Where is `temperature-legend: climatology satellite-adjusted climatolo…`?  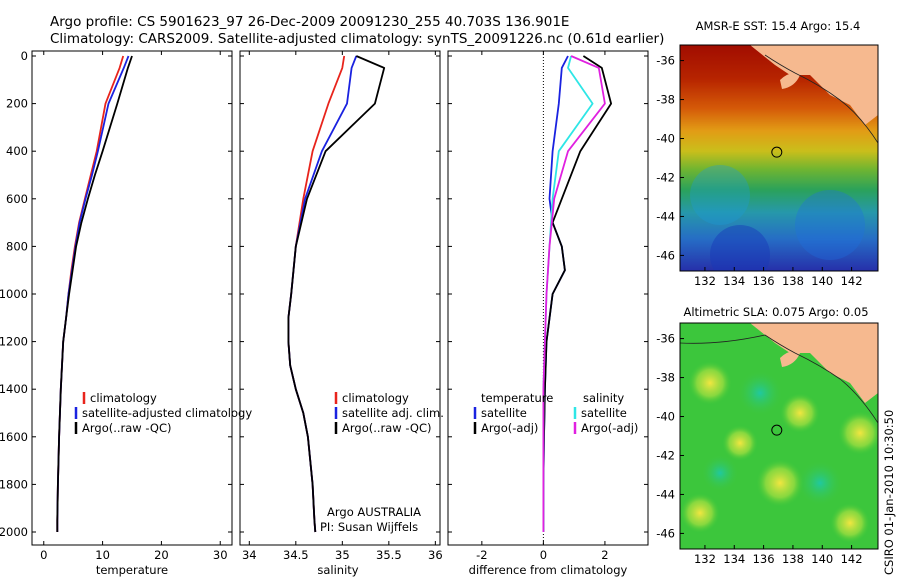 temperature-legend: climatology satellite-adjusted climatolo… is located at coordinates (163, 413).